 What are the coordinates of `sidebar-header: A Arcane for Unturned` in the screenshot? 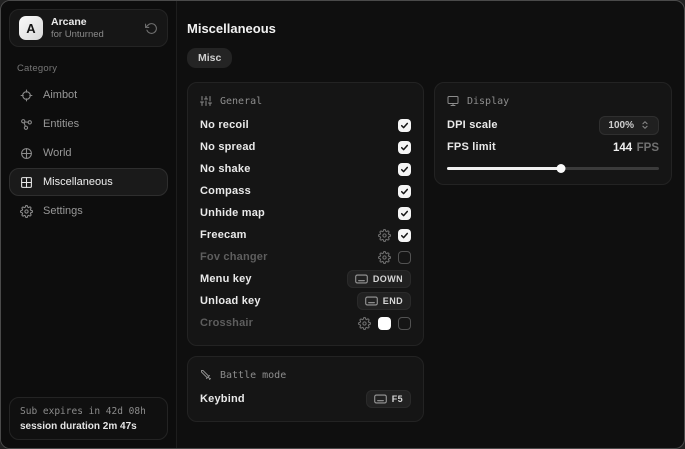 It's located at (88, 28).